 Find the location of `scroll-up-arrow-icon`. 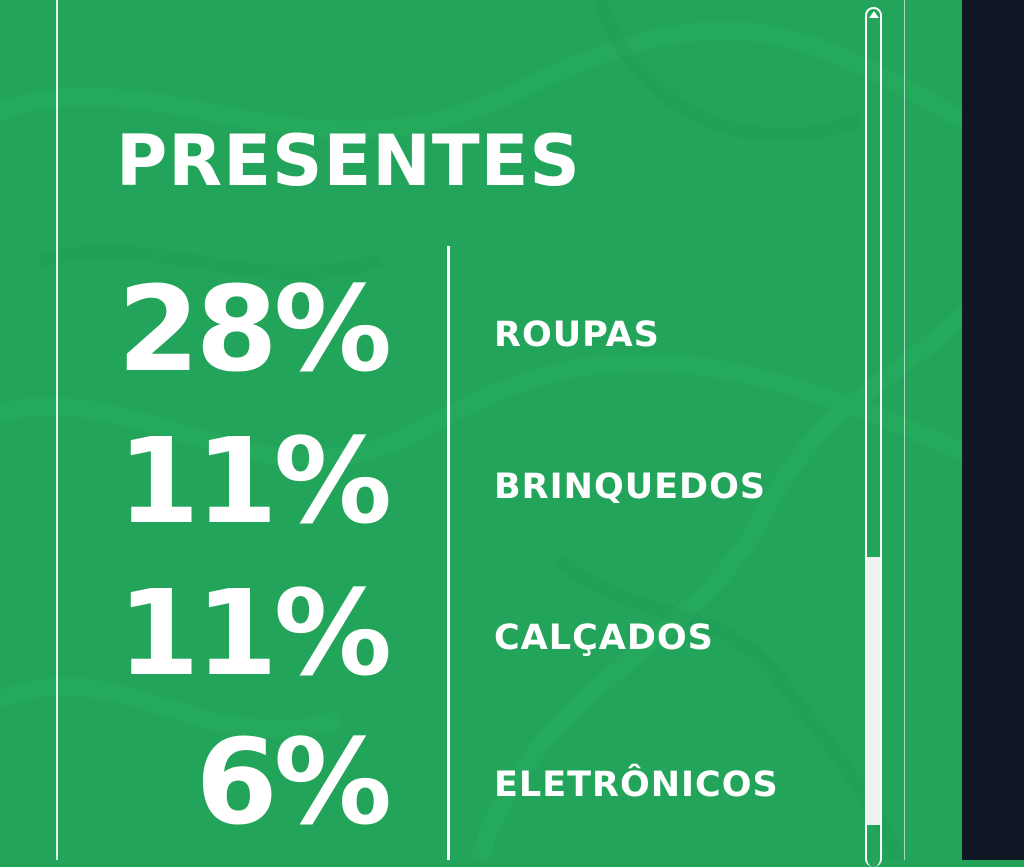

scroll-up-arrow-icon is located at coordinates (874, 14).